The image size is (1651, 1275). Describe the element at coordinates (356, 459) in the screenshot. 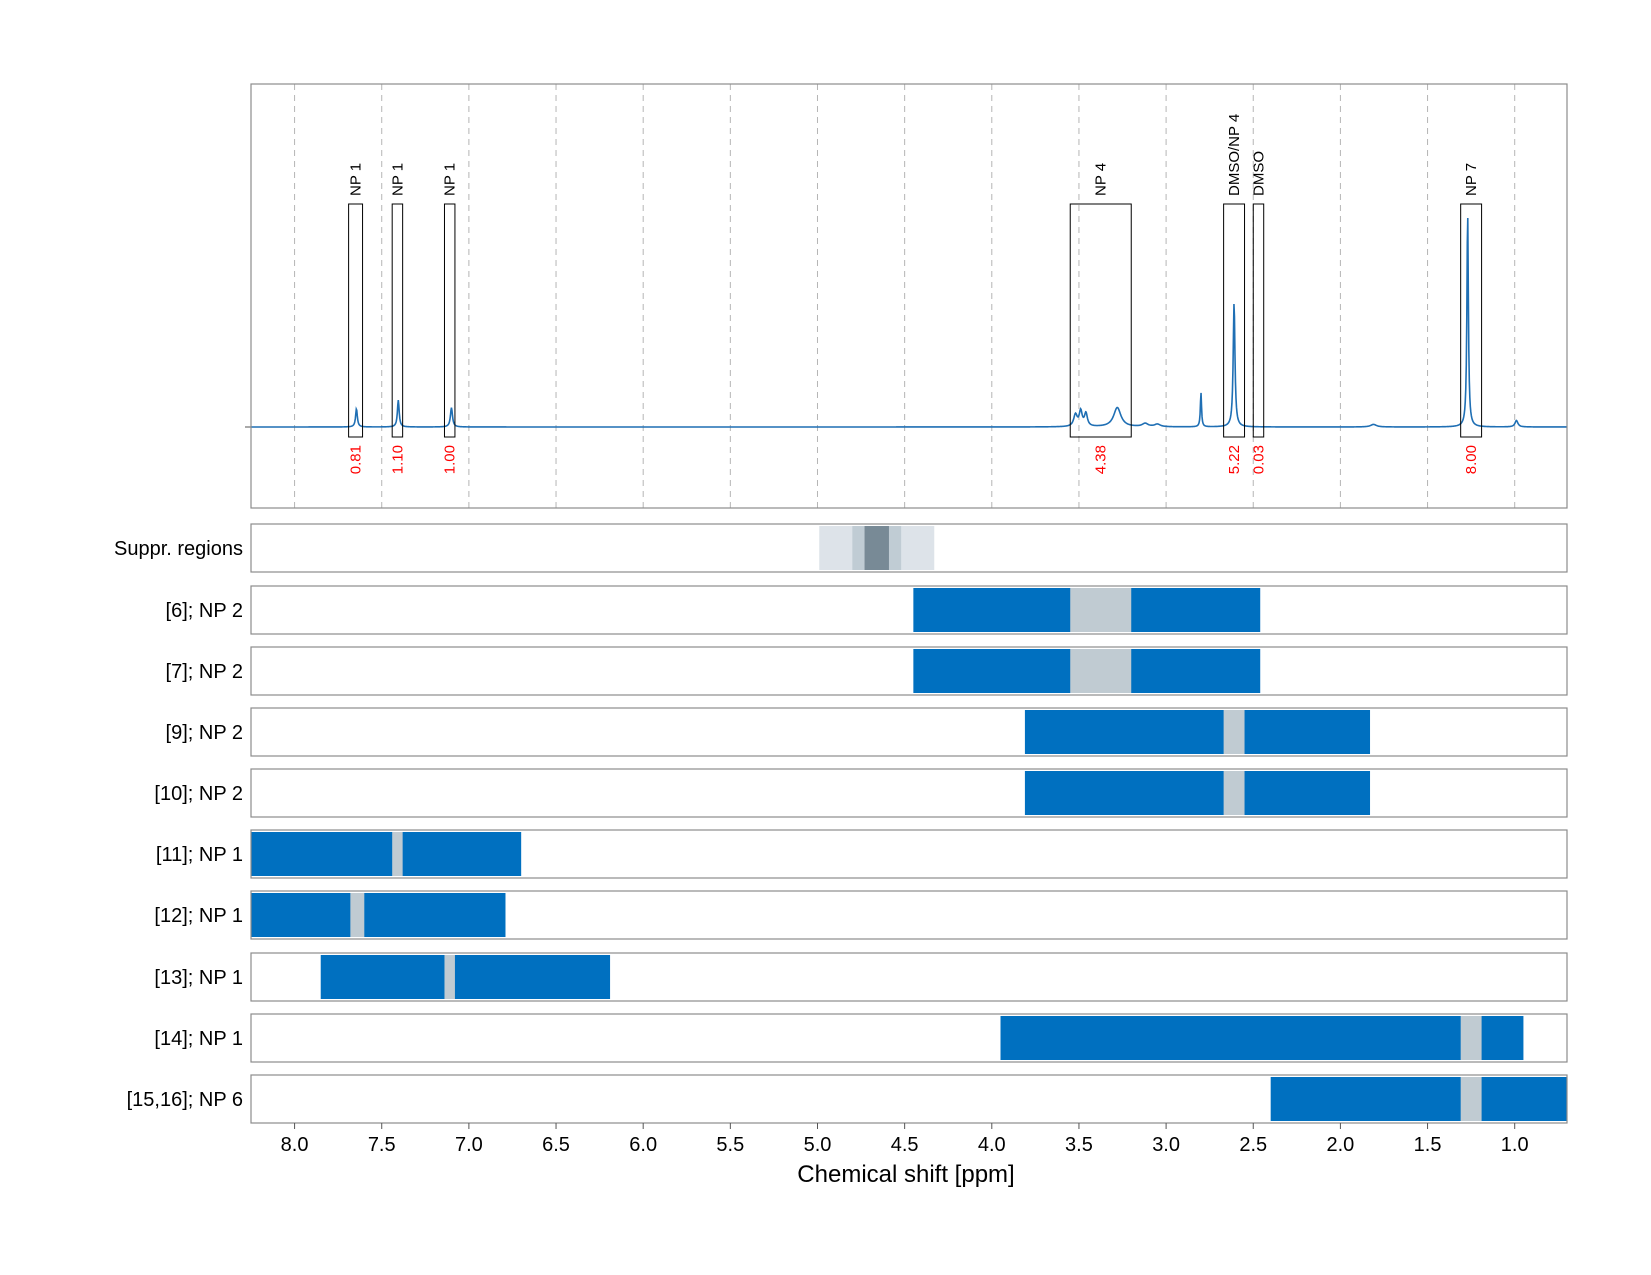

I see `integral-value: 0.81` at that location.